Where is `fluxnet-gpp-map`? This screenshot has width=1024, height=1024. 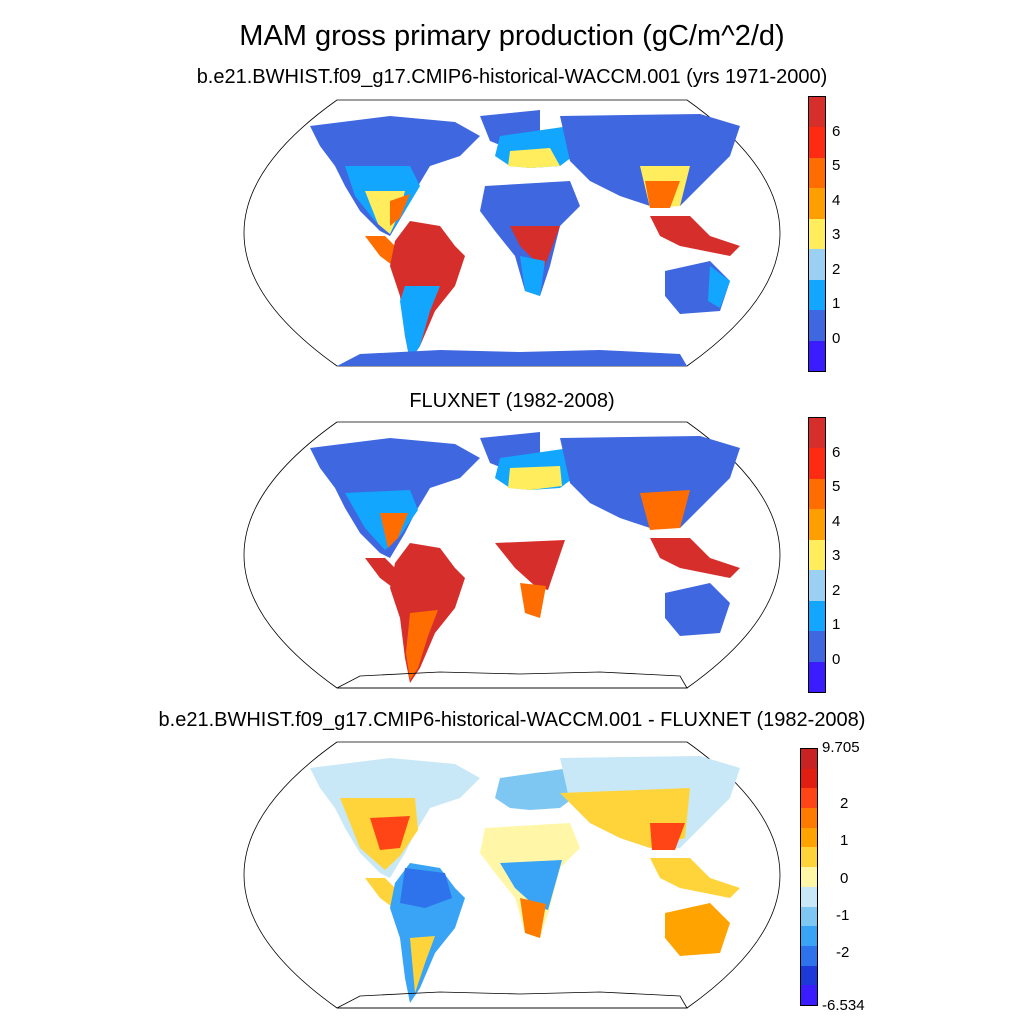 fluxnet-gpp-map is located at coordinates (512, 555).